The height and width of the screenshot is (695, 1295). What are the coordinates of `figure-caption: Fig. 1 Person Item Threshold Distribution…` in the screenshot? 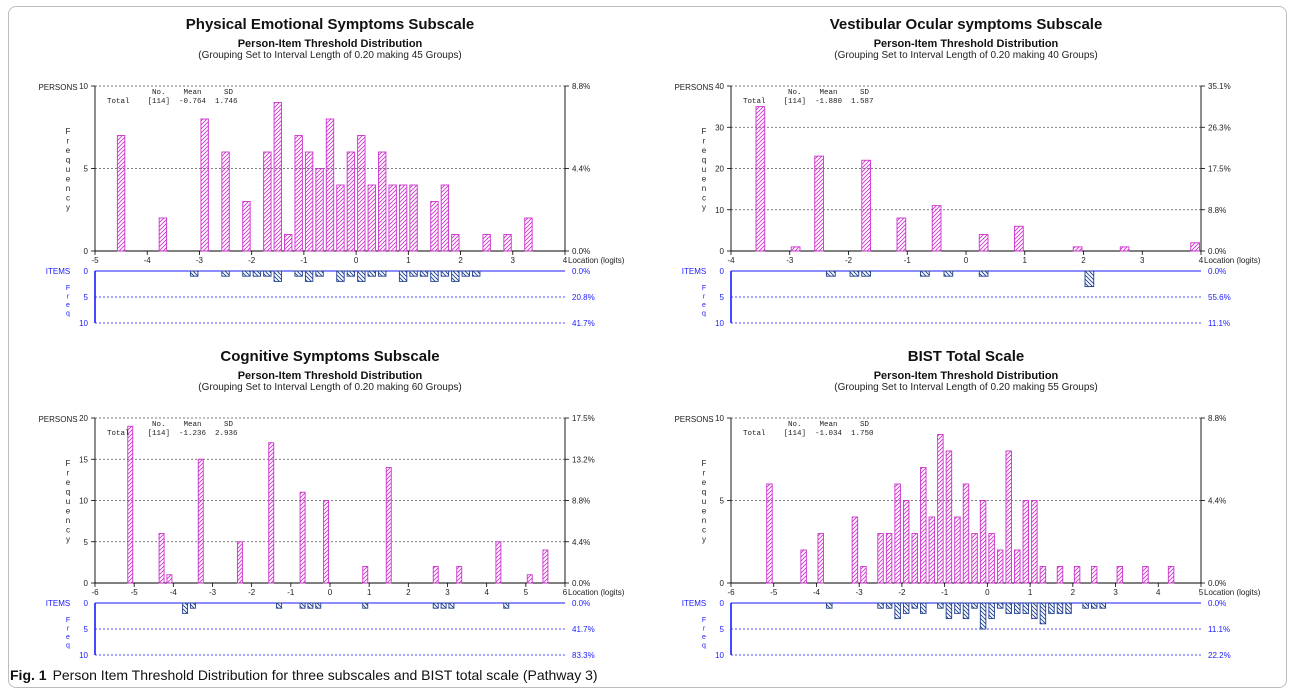 It's located at (304, 675).